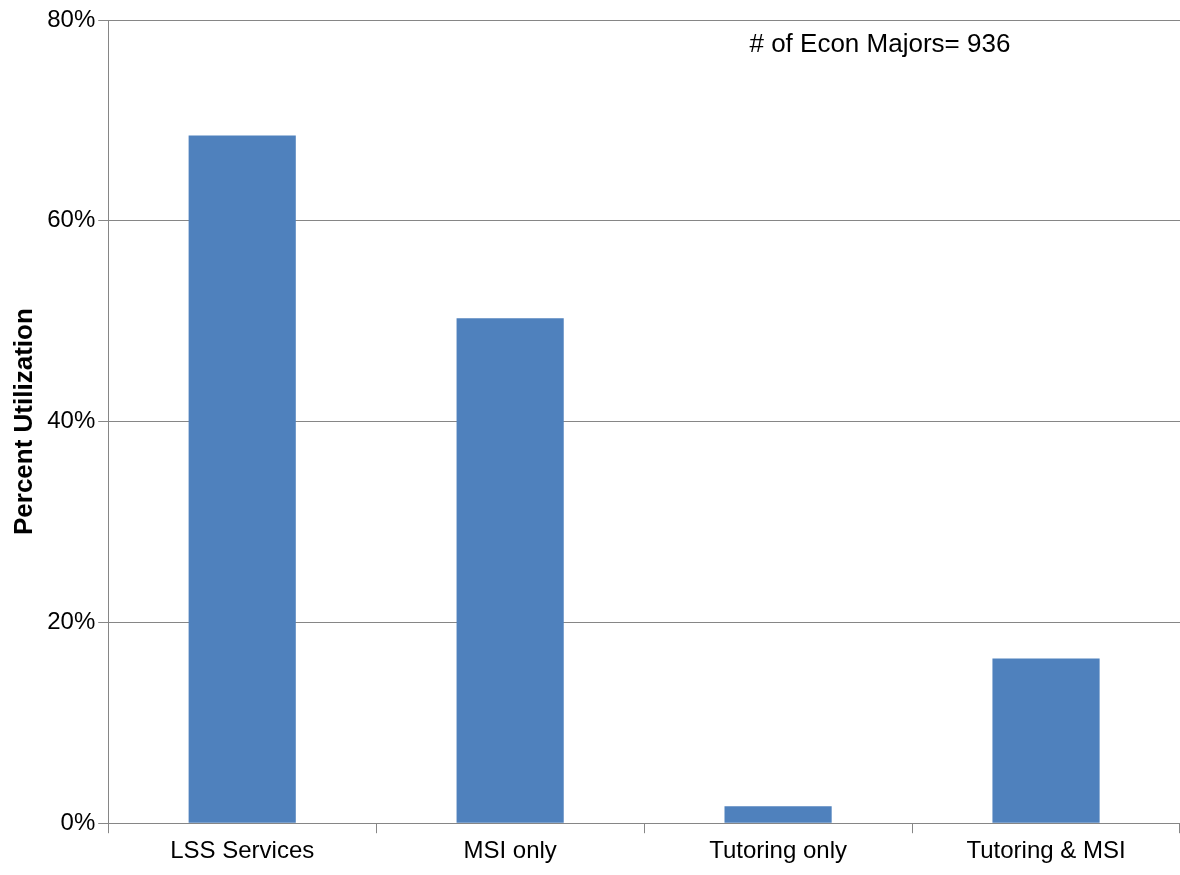 This screenshot has width=1180, height=875. I want to click on y-tick-label: 80%, so click(71, 18).